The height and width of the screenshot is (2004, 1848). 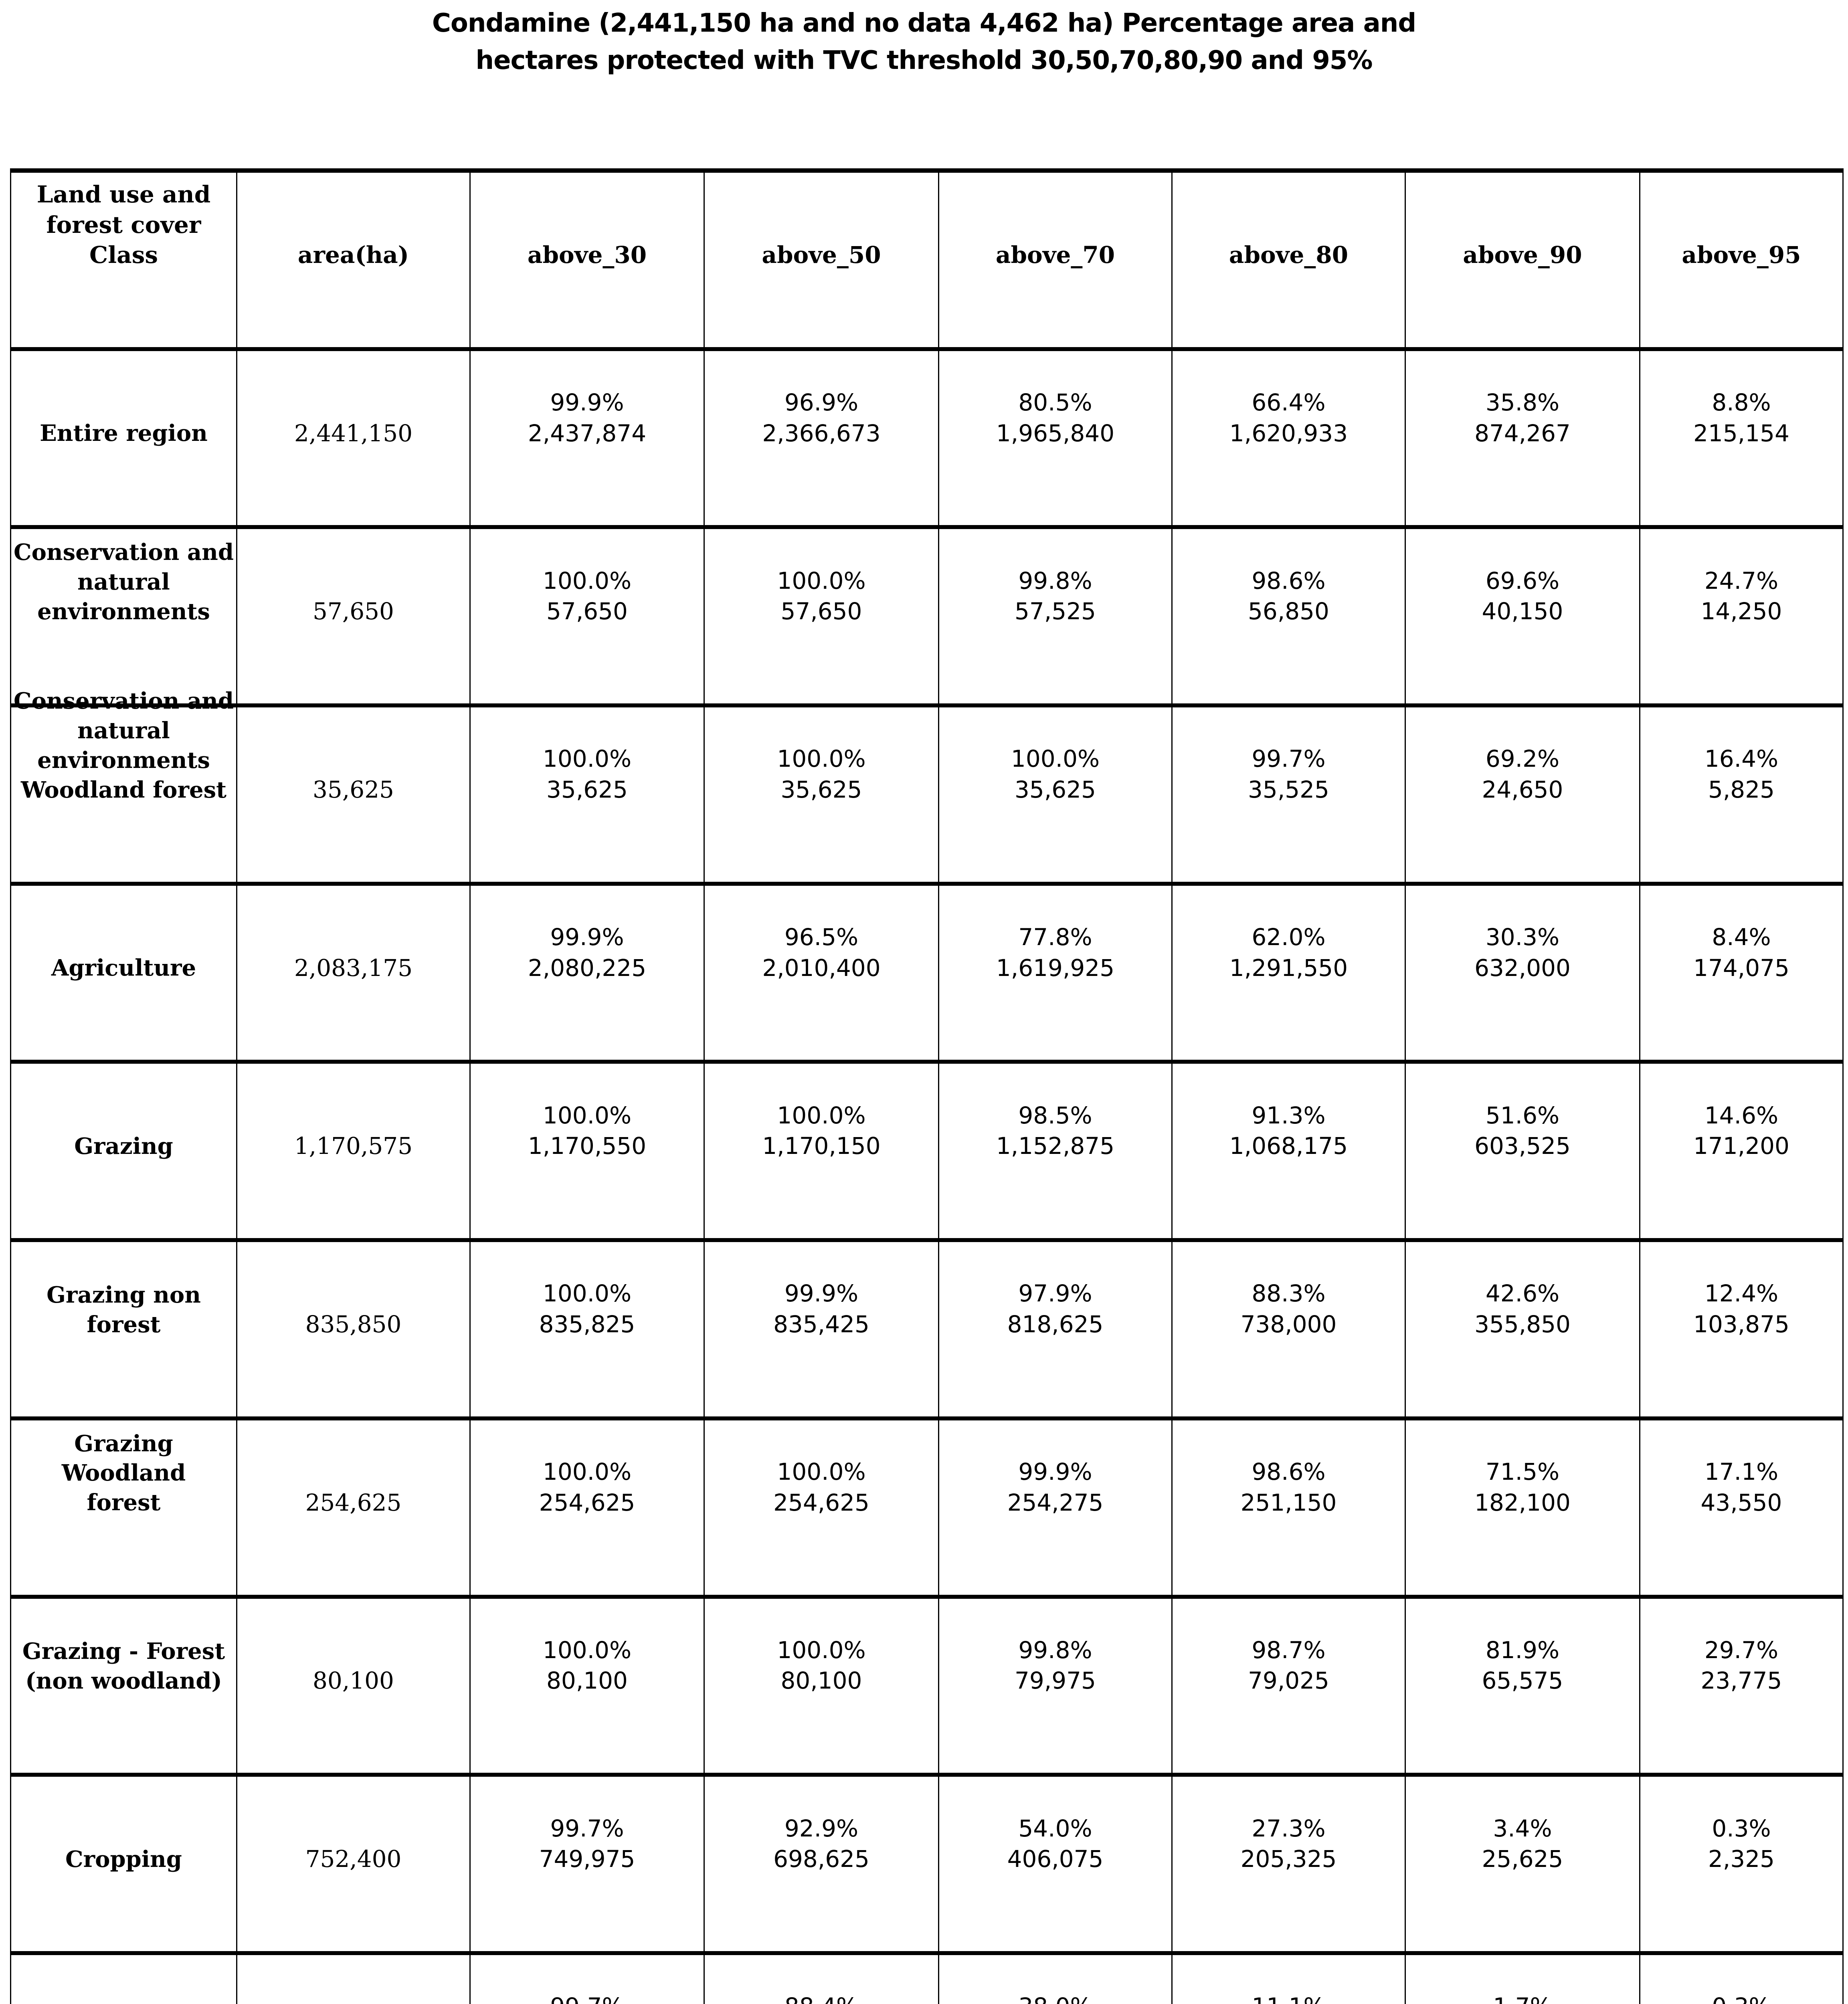 I want to click on pct-value: 99.7%, so click(x=587, y=1828).